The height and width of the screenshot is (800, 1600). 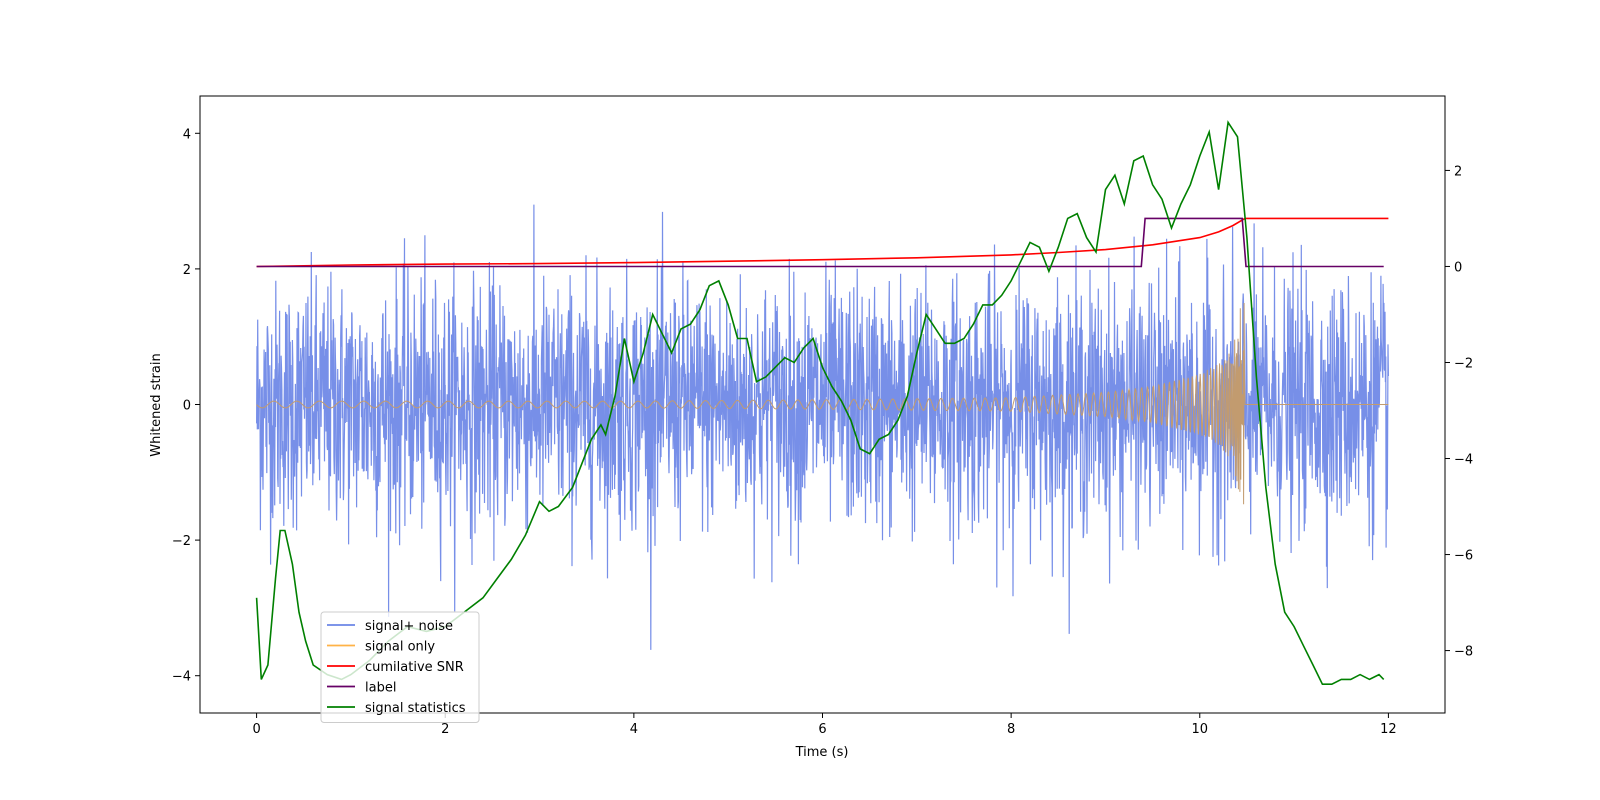 I want to click on y-right-tick-label: −6, so click(x=1463, y=556).